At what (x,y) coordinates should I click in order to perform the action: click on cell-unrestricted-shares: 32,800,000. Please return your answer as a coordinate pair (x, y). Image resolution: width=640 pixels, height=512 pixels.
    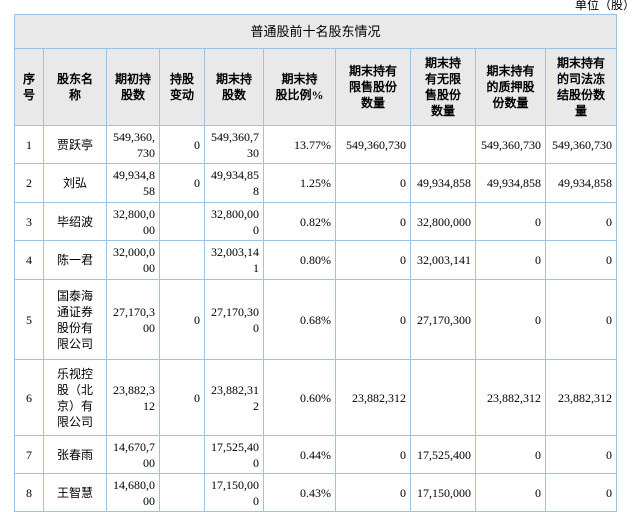
    Looking at the image, I should click on (443, 221).